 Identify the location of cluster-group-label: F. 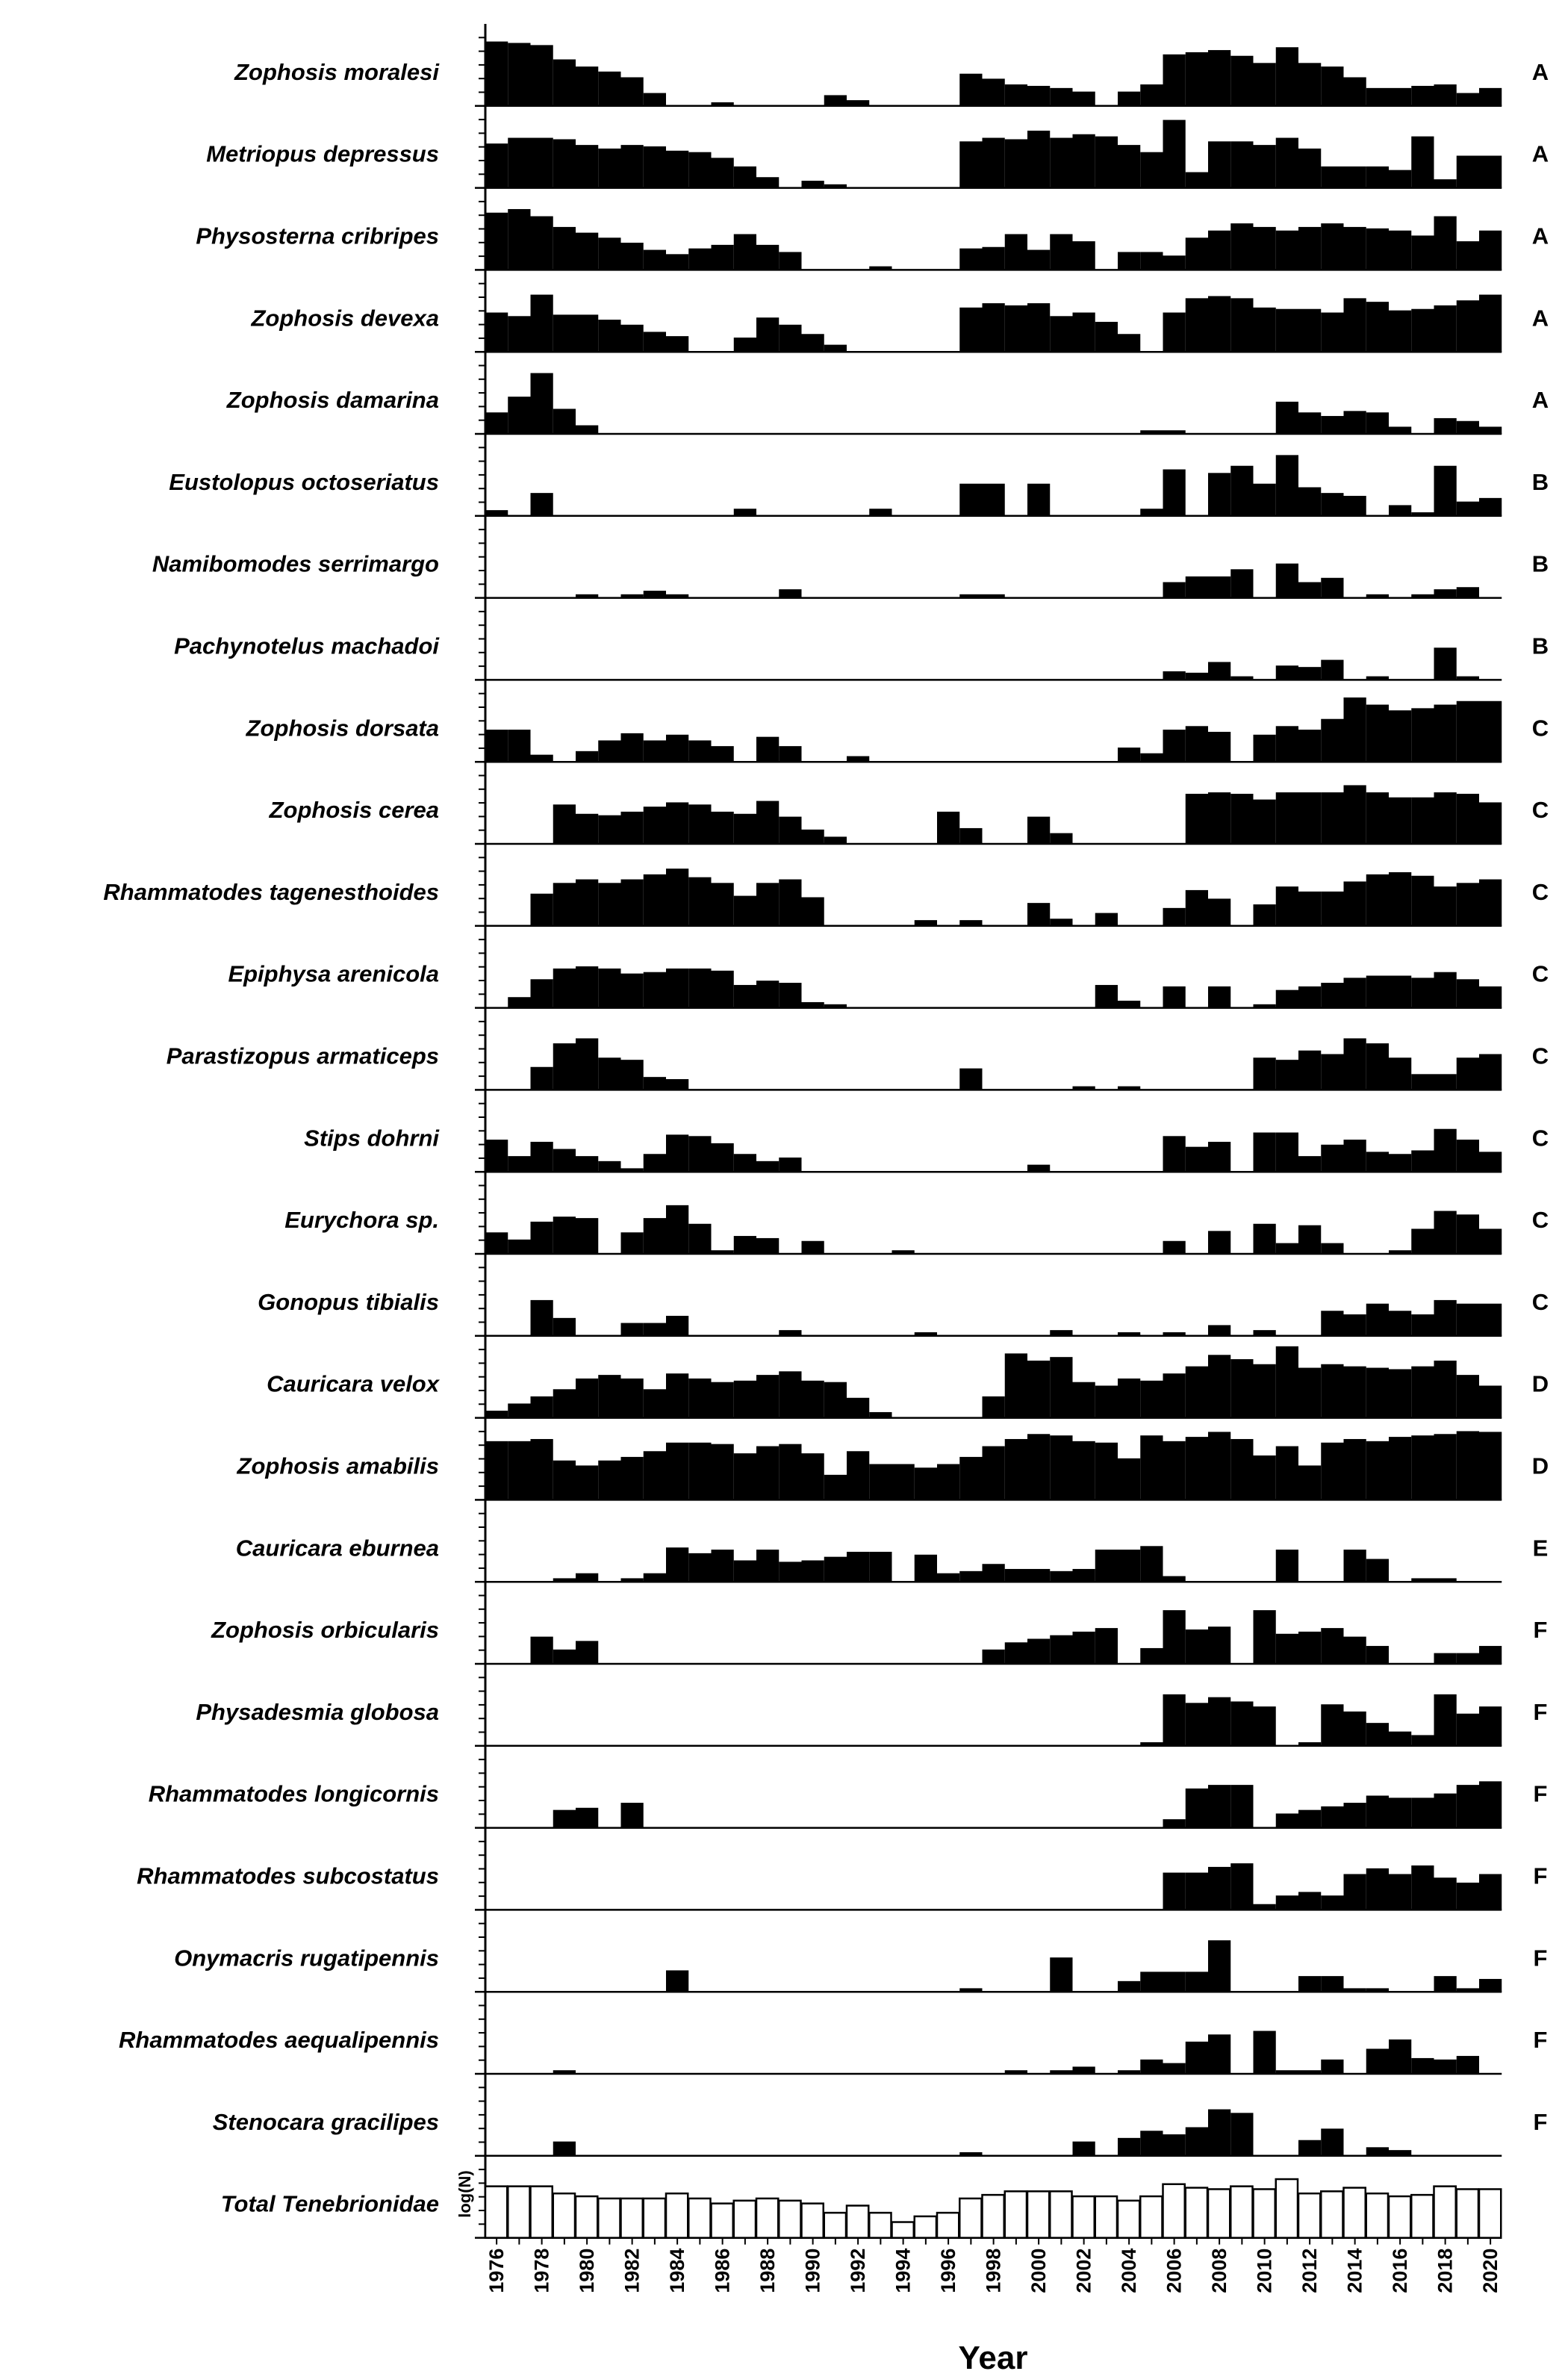
(1541, 1712).